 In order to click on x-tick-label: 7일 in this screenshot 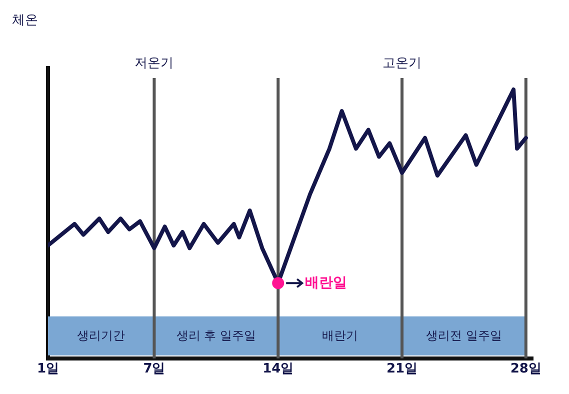, I will do `click(154, 369)`.